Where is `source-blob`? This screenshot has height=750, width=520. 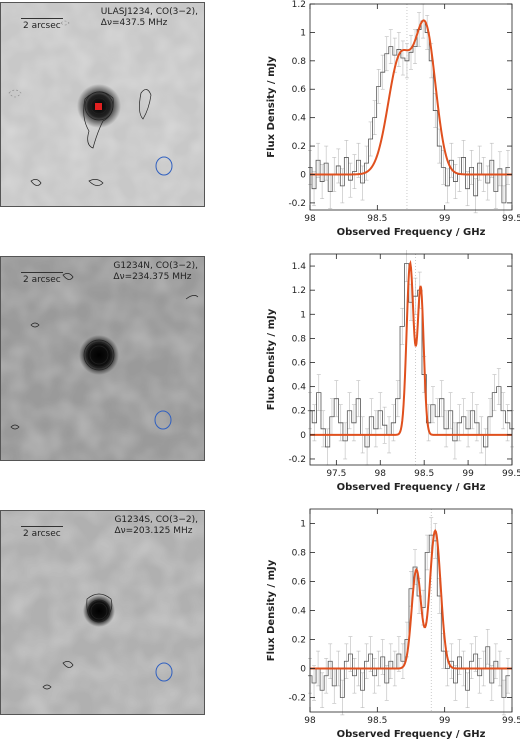 source-blob is located at coordinates (99, 355).